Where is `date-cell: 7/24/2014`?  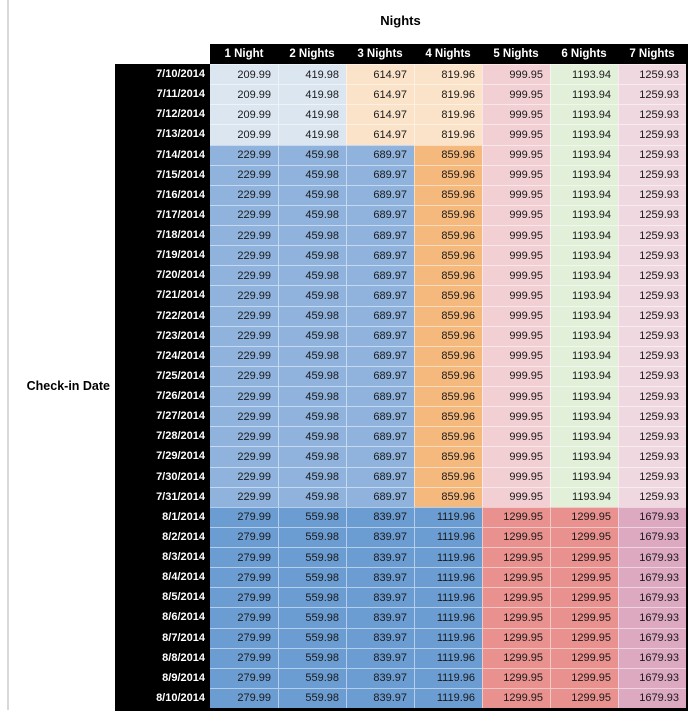 date-cell: 7/24/2014 is located at coordinates (162, 355).